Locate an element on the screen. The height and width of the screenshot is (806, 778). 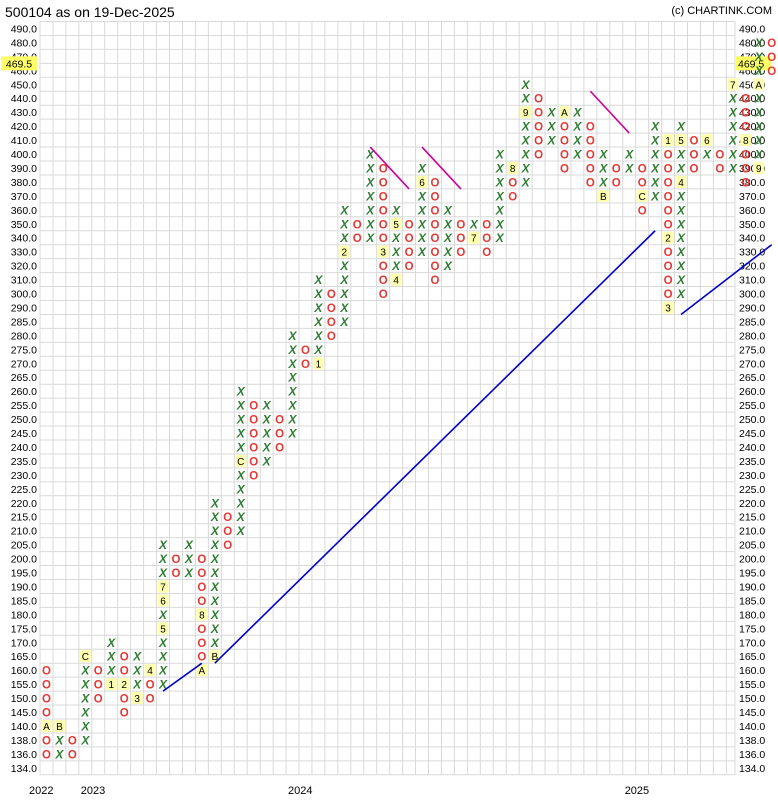
y-tick-label-right: 195.0 is located at coordinates (752, 574).